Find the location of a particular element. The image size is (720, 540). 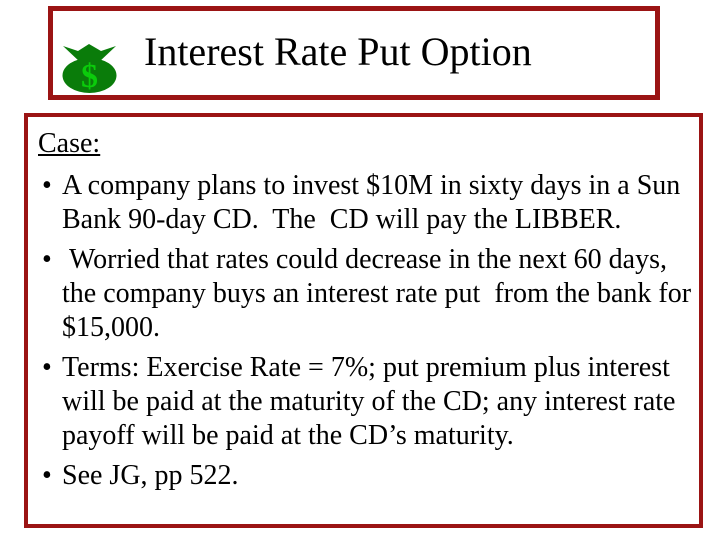

money-bag-top is located at coordinates (89, 53).